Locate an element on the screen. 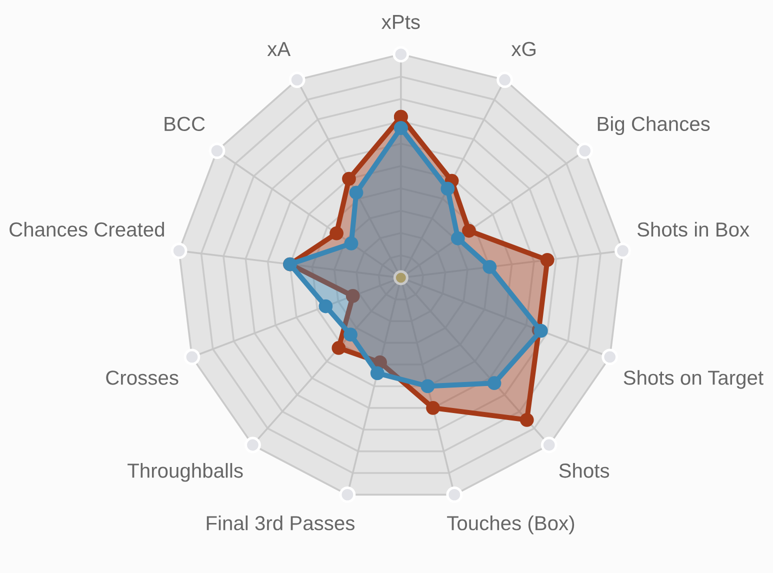 The width and height of the screenshot is (773, 573). spoke-label: Shots is located at coordinates (584, 470).